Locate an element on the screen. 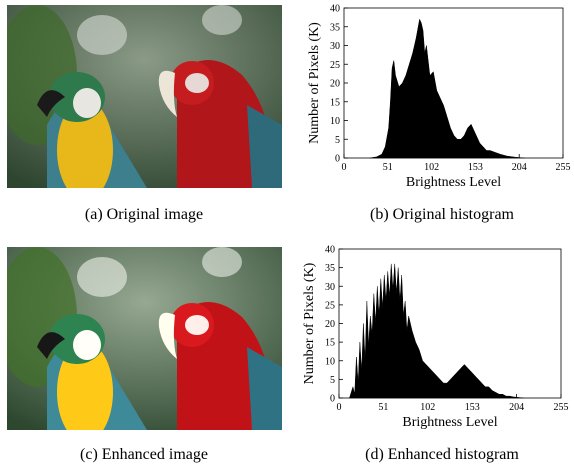  caption: (a) Original image is located at coordinates (144, 214).